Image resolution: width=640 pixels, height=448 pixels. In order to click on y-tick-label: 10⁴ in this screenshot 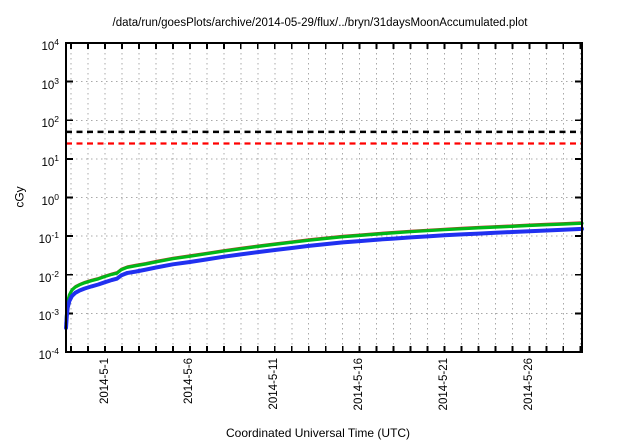, I will do `click(50, 45)`.